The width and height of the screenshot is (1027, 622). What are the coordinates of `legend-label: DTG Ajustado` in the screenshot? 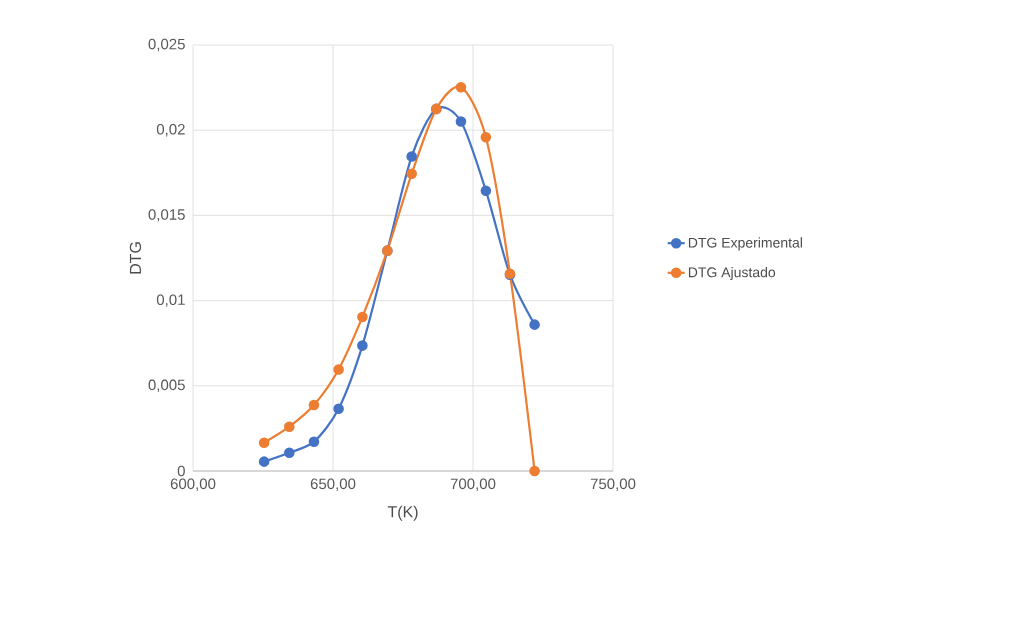 It's located at (732, 273).